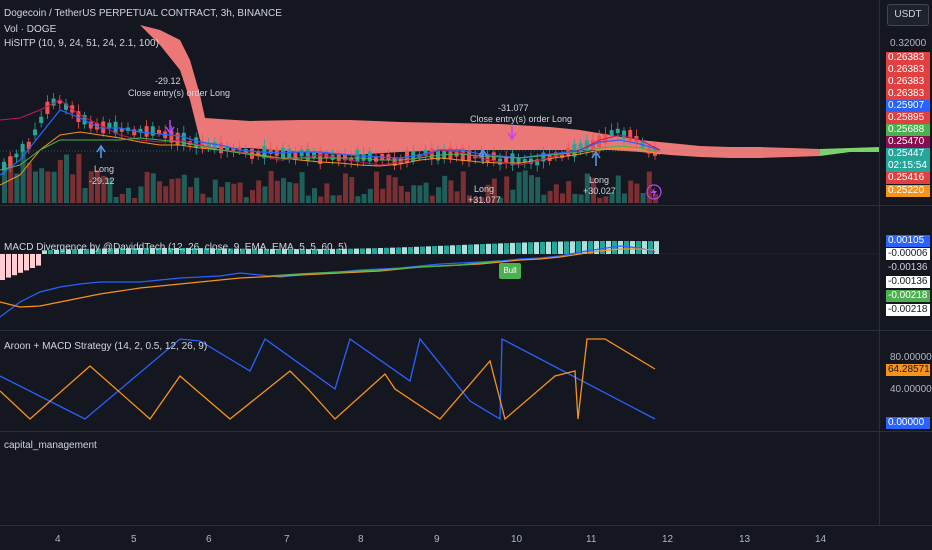 The height and width of the screenshot is (550, 932). I want to click on long-trade-2-value: +31.077, so click(484, 200).